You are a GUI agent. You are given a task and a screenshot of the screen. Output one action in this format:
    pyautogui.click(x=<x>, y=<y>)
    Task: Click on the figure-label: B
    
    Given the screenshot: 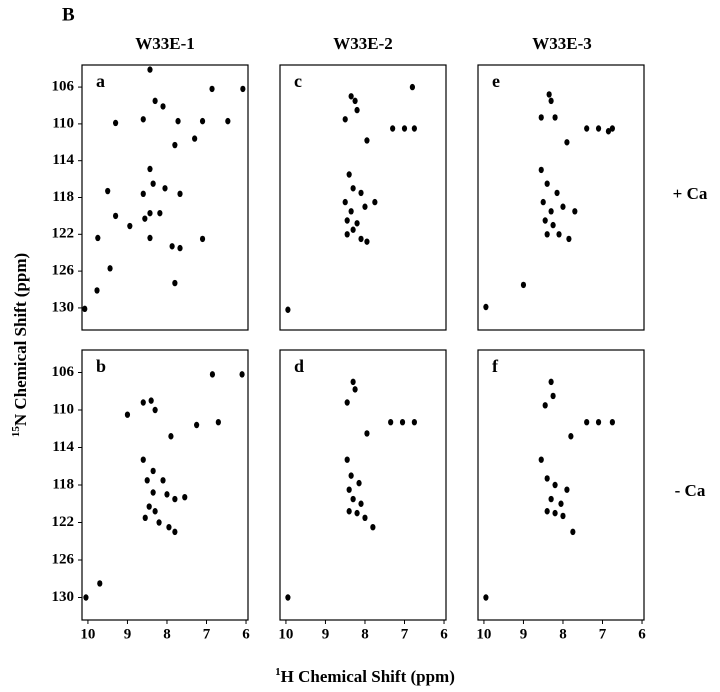 What is the action you would take?
    pyautogui.click(x=68, y=14)
    